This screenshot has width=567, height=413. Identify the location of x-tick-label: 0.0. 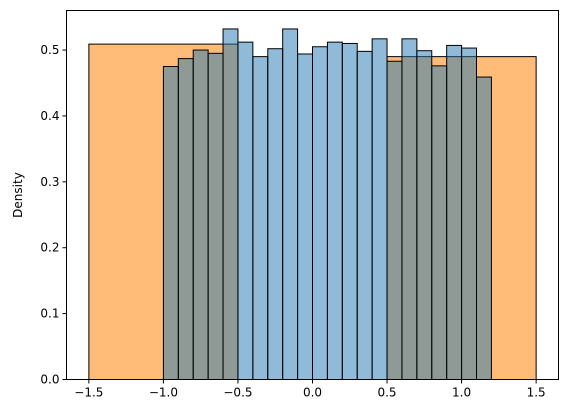
(312, 393).